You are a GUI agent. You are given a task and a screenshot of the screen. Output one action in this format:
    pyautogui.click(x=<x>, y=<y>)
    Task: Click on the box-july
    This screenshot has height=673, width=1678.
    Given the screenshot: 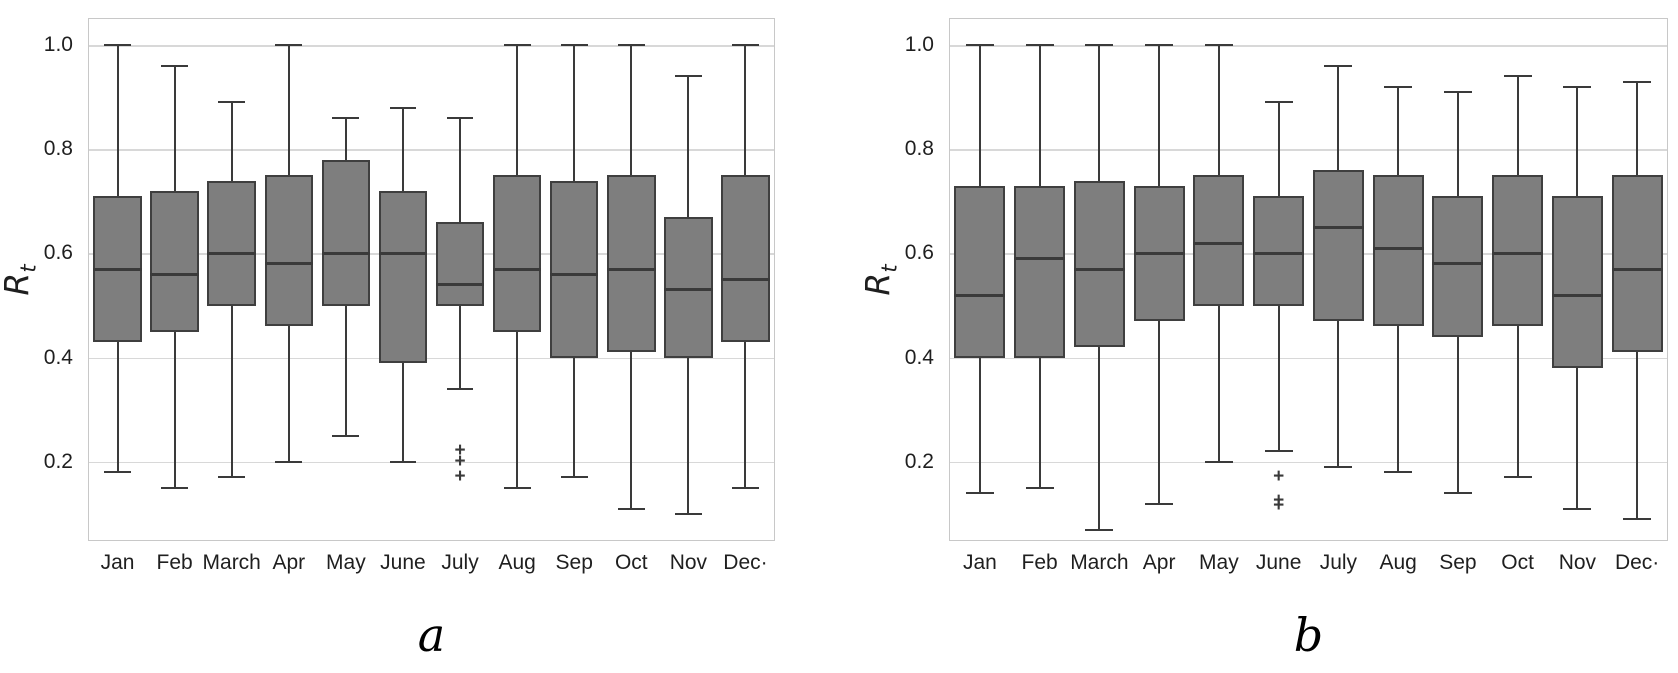 What is the action you would take?
    pyautogui.click(x=1338, y=246)
    